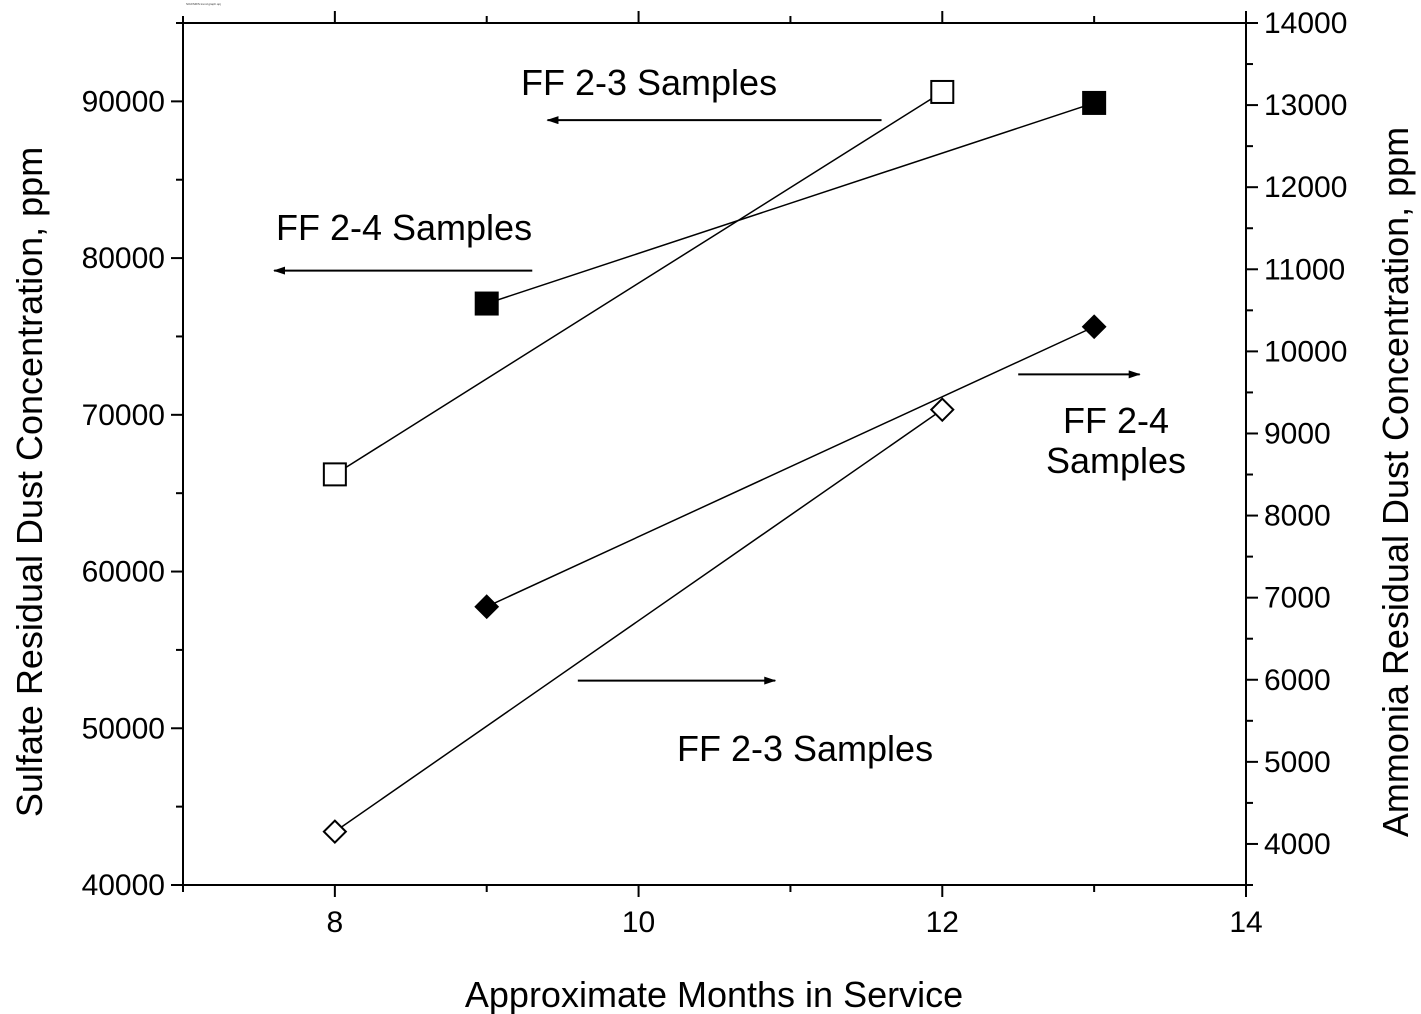  Describe the element at coordinates (123, 101) in the screenshot. I see `y-left-tick-label: 90000` at that location.